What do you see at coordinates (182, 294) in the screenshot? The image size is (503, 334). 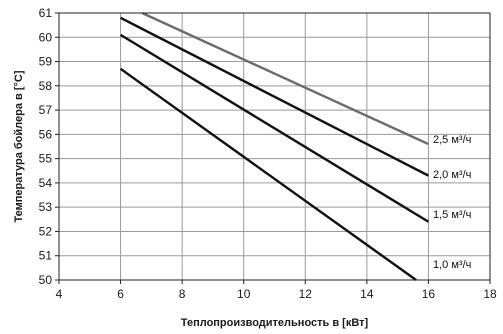 I see `x-tick-label: 8` at bounding box center [182, 294].